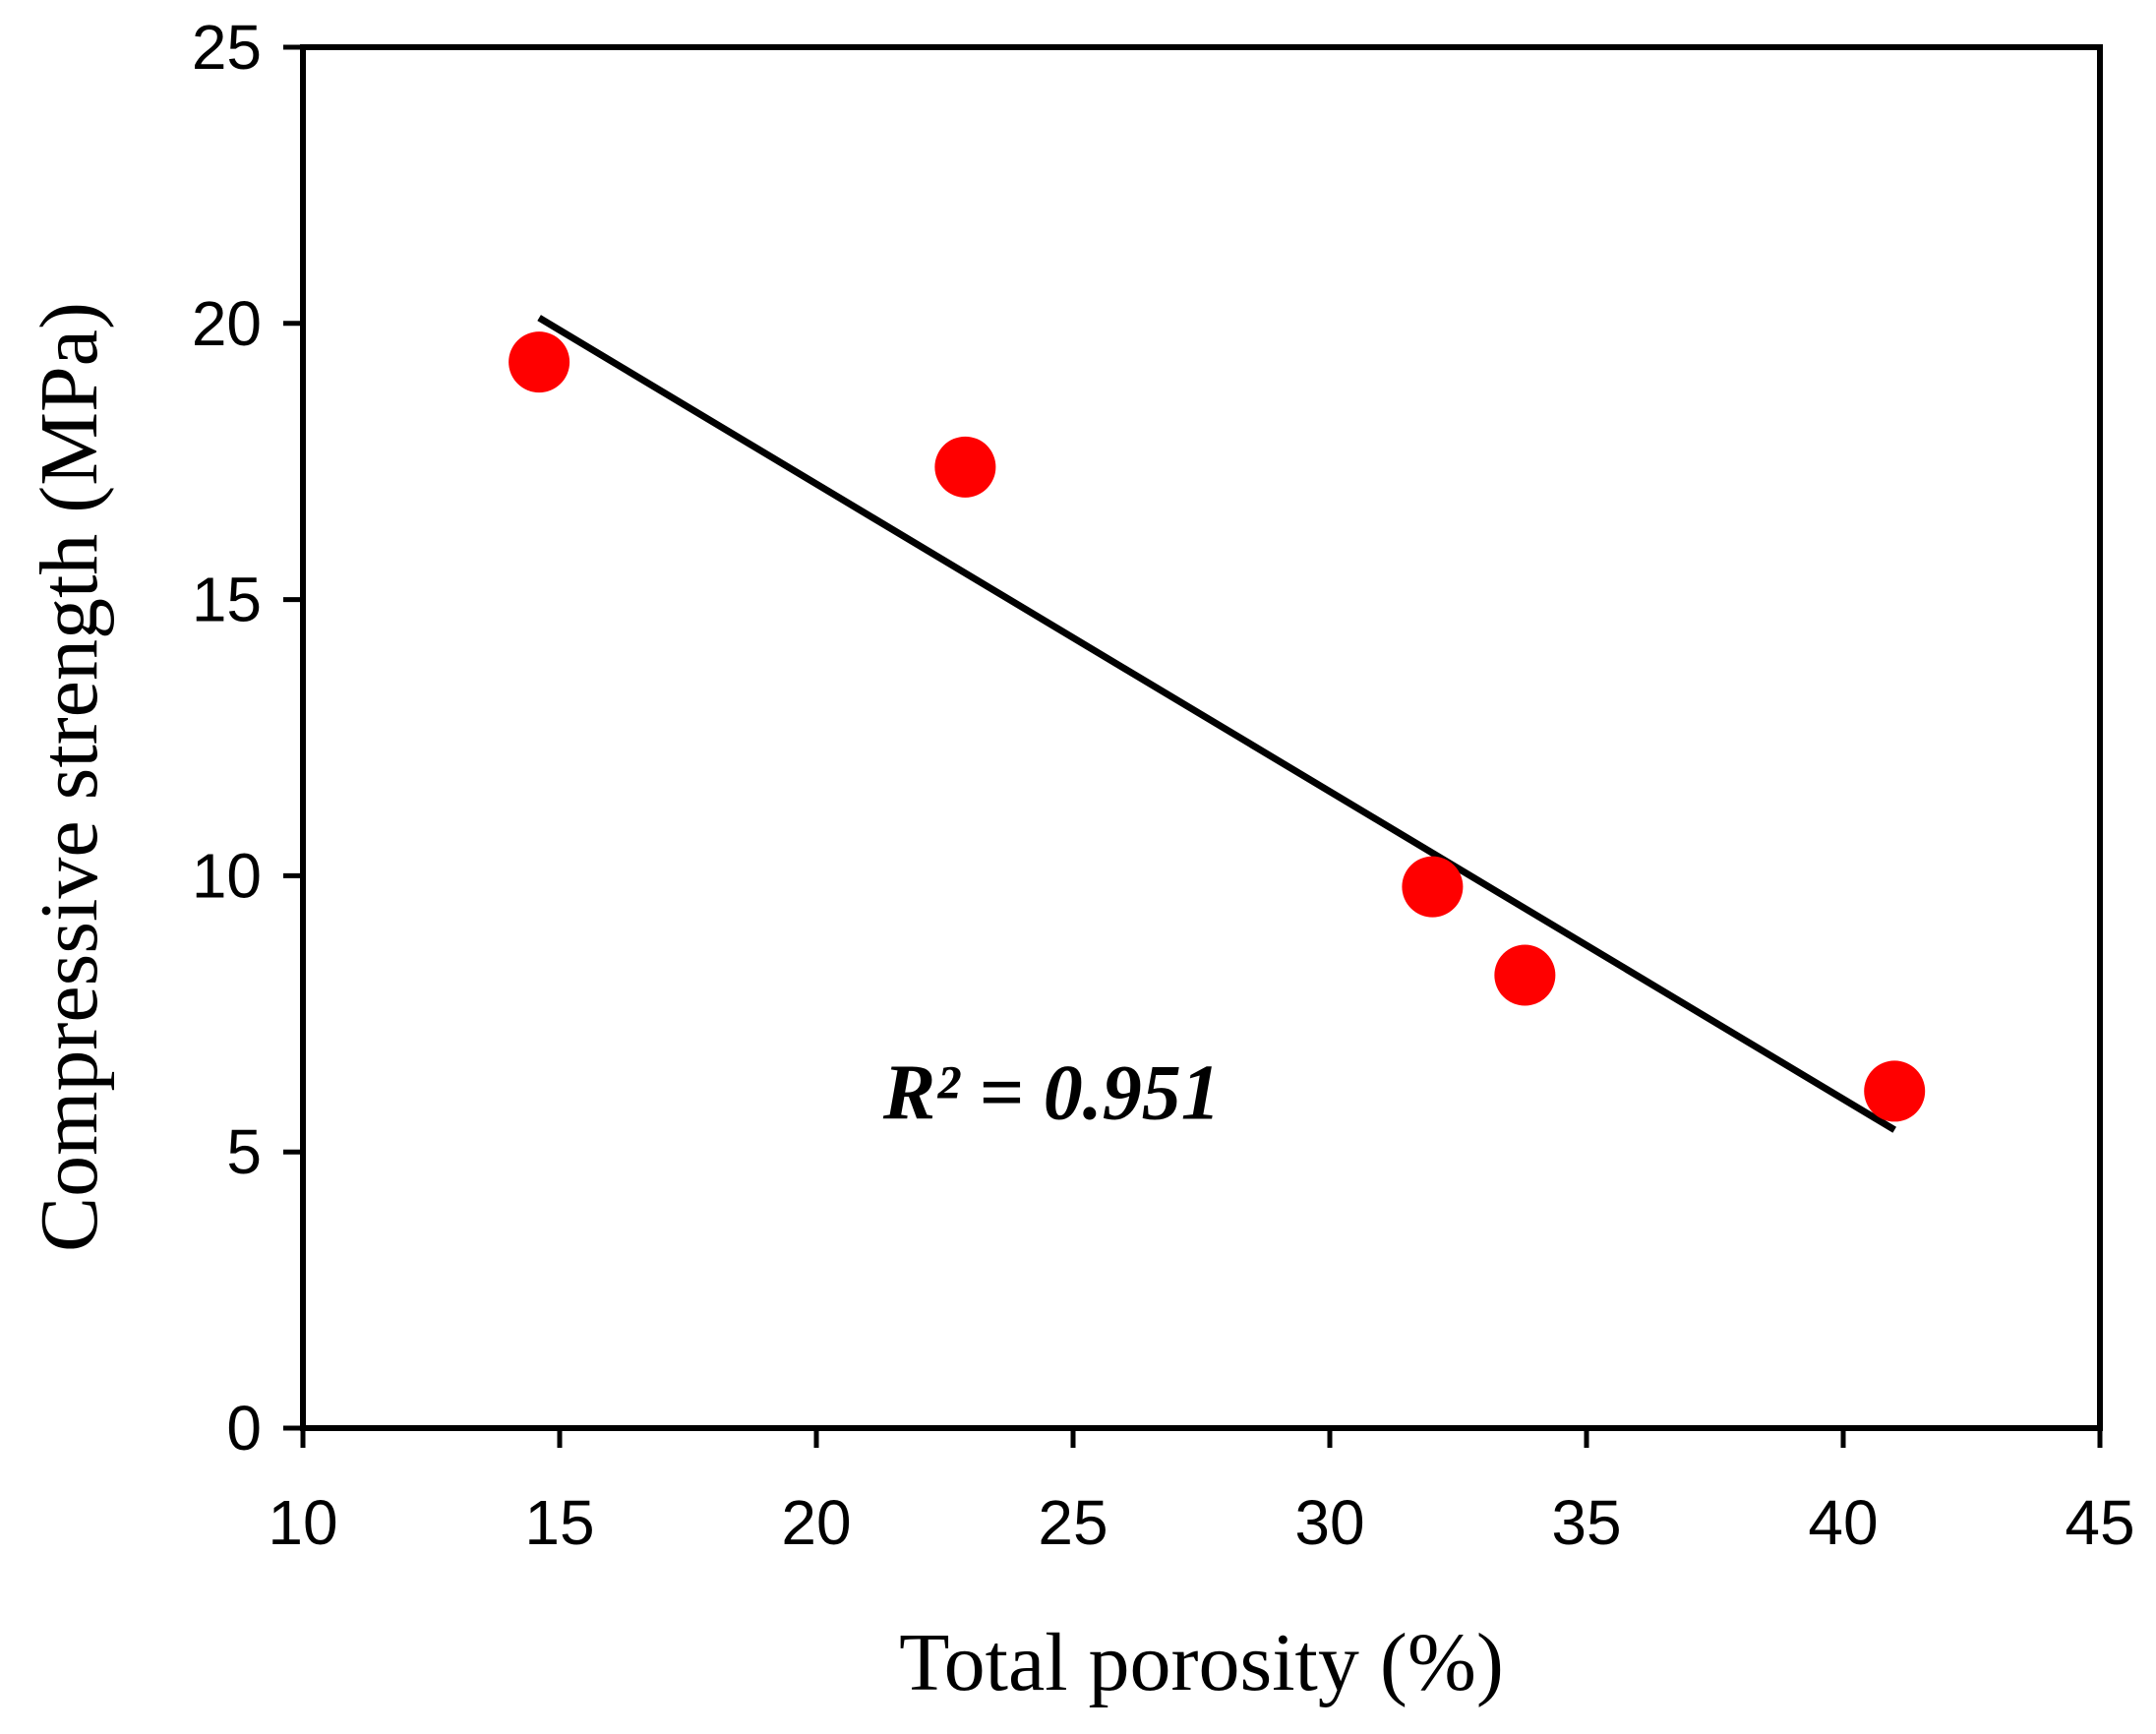 The height and width of the screenshot is (1734, 2156). I want to click on x-tick-label: 45, so click(2099, 1523).